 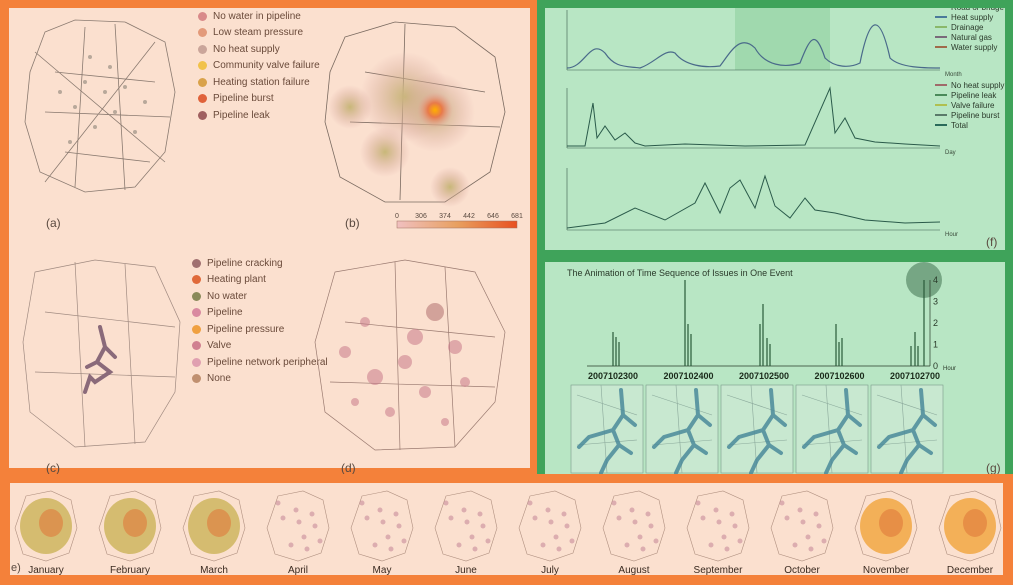 What do you see at coordinates (260, 379) in the screenshot?
I see `equipment-legend-item: None` at bounding box center [260, 379].